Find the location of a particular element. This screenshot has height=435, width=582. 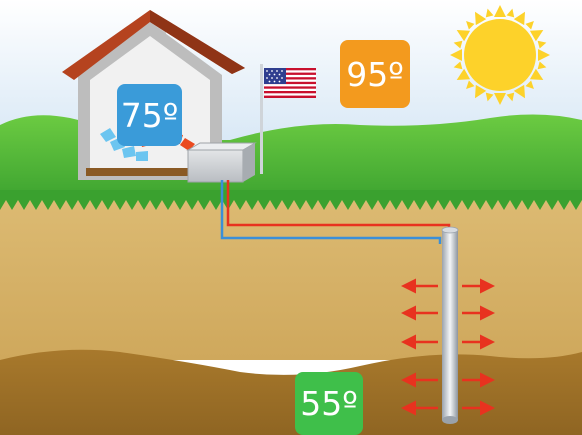

heat-arrow-icon is located at coordinates (448, 347).